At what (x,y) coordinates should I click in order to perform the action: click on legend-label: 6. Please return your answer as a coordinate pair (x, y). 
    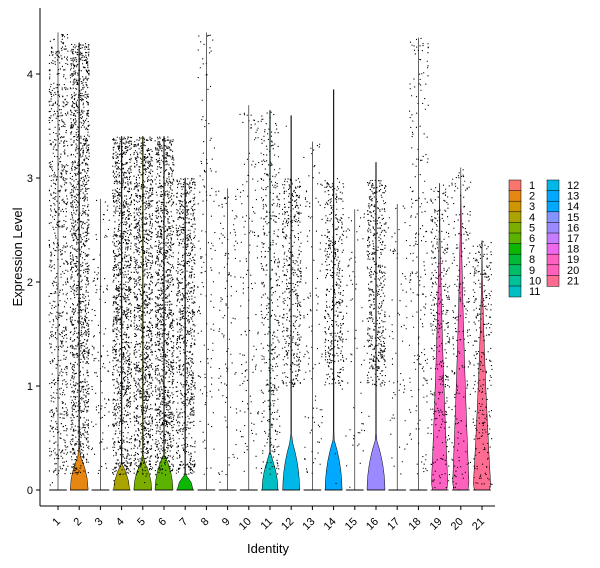
    Looking at the image, I should click on (532, 239).